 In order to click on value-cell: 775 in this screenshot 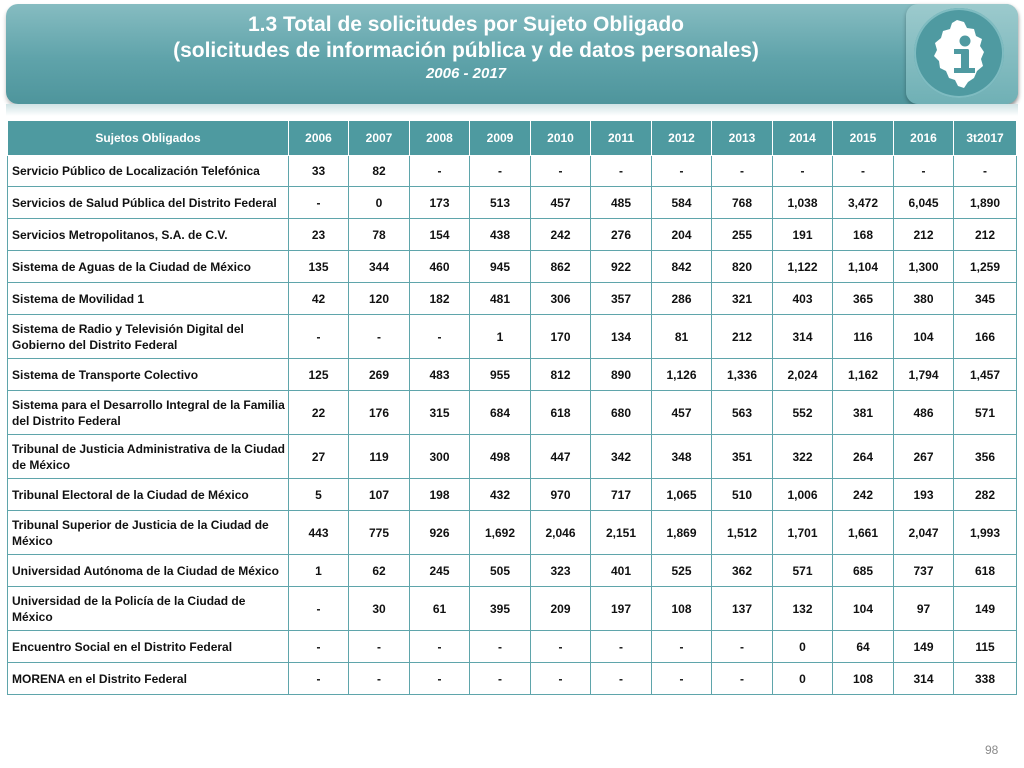, I will do `click(379, 532)`.